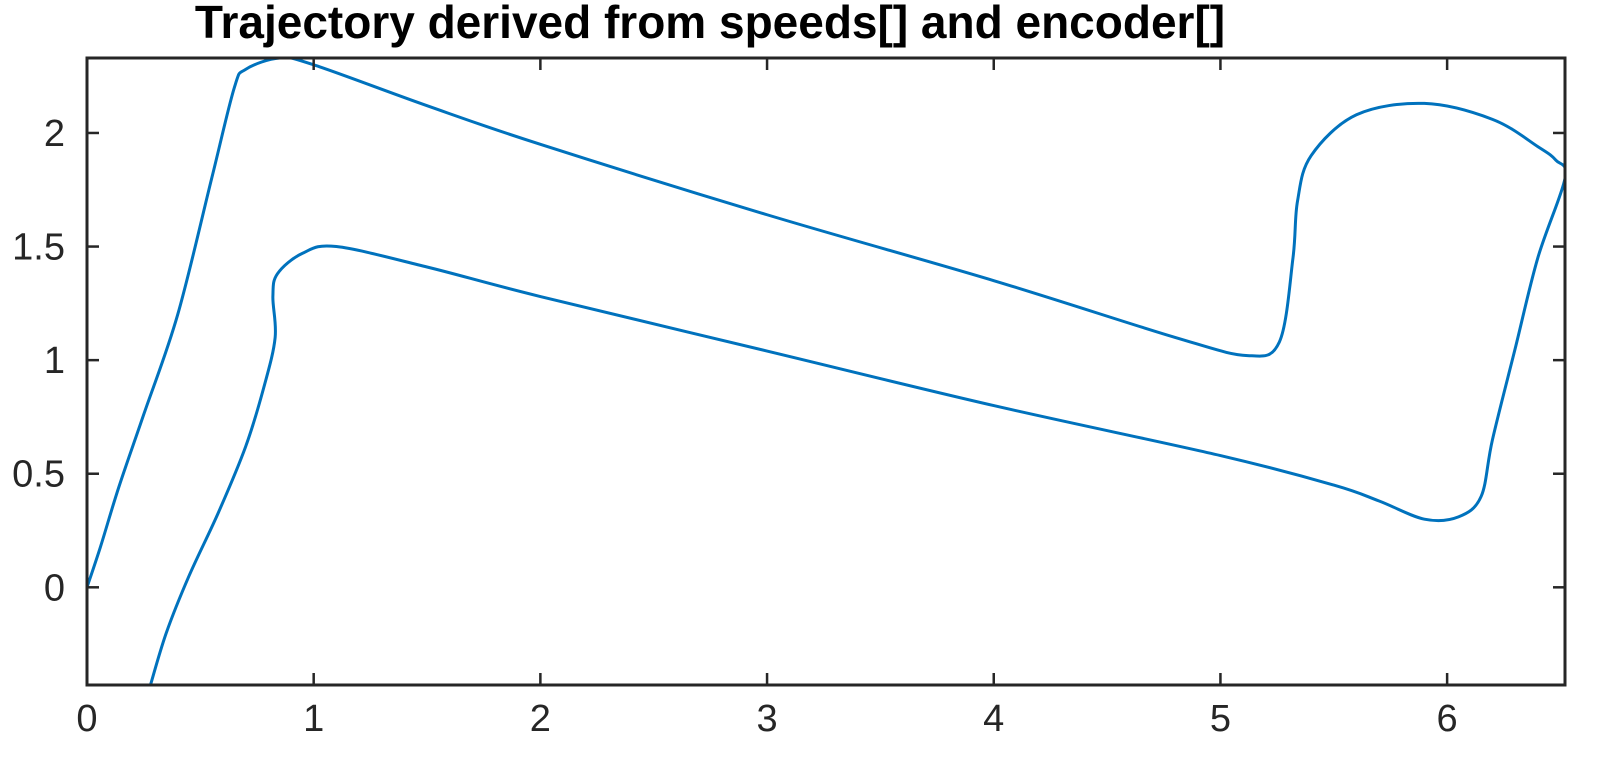 This screenshot has width=1600, height=760. I want to click on y-tick-label: 0, so click(54, 588).